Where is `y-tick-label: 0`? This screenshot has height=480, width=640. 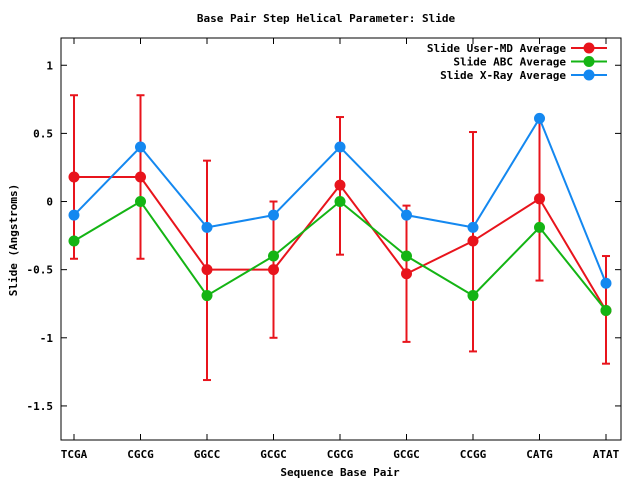
y-tick-label: 0 is located at coordinates (49, 202).